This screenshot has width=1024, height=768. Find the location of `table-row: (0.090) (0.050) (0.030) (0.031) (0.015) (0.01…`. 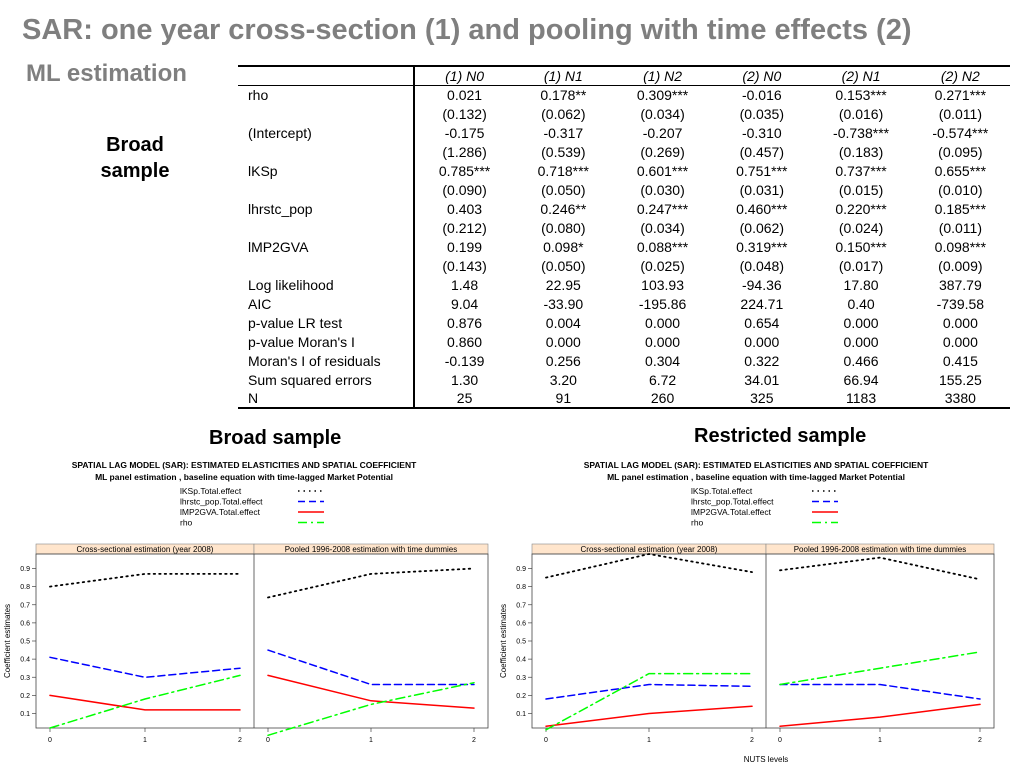

table-row: (0.090) (0.050) (0.030) (0.031) (0.015) (0.01… is located at coordinates (624, 189).